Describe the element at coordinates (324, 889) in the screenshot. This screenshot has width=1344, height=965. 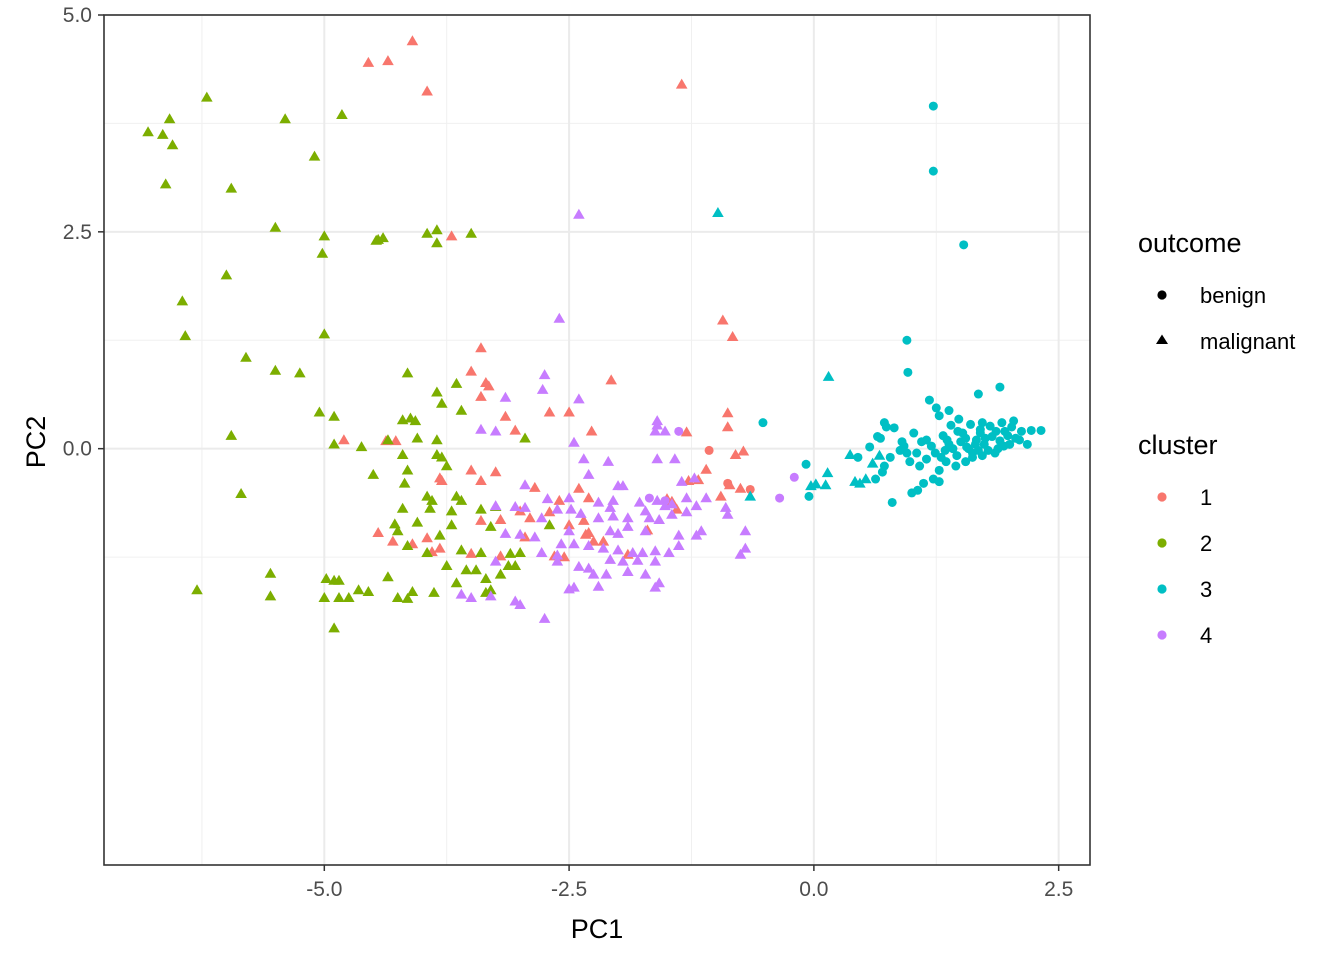
I see `x-tick-label: -5.0` at that location.